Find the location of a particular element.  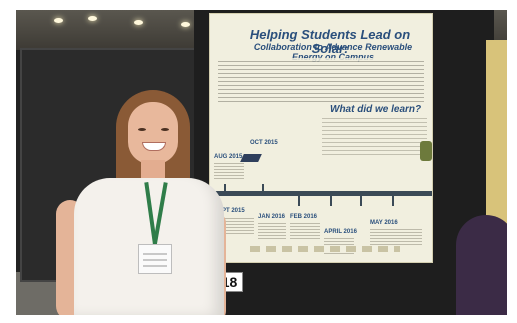

sponsor-logos is located at coordinates (325, 249).